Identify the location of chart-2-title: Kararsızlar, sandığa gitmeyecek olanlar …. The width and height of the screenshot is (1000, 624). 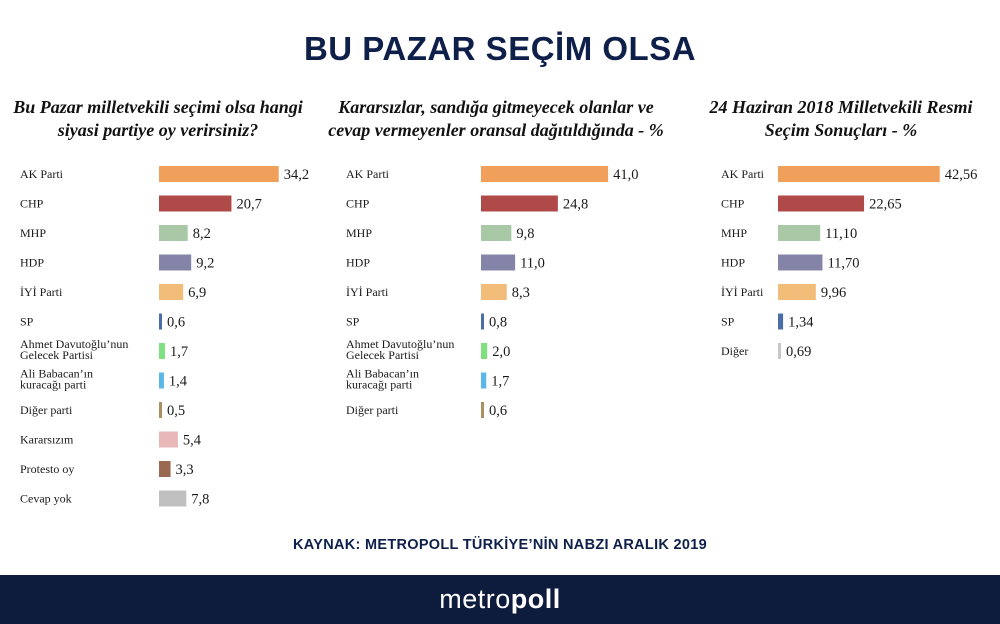
(496, 118).